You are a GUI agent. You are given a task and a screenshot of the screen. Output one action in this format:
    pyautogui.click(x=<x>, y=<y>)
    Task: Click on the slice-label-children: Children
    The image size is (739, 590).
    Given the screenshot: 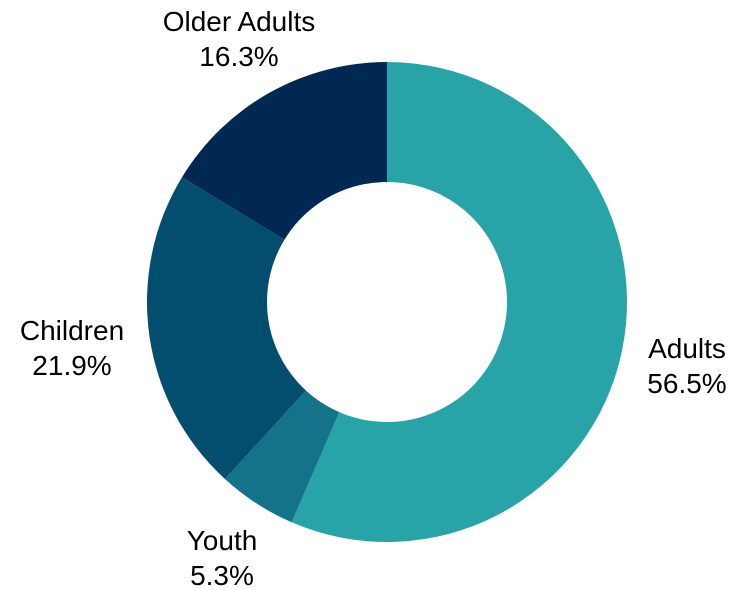 What is the action you would take?
    pyautogui.click(x=72, y=330)
    